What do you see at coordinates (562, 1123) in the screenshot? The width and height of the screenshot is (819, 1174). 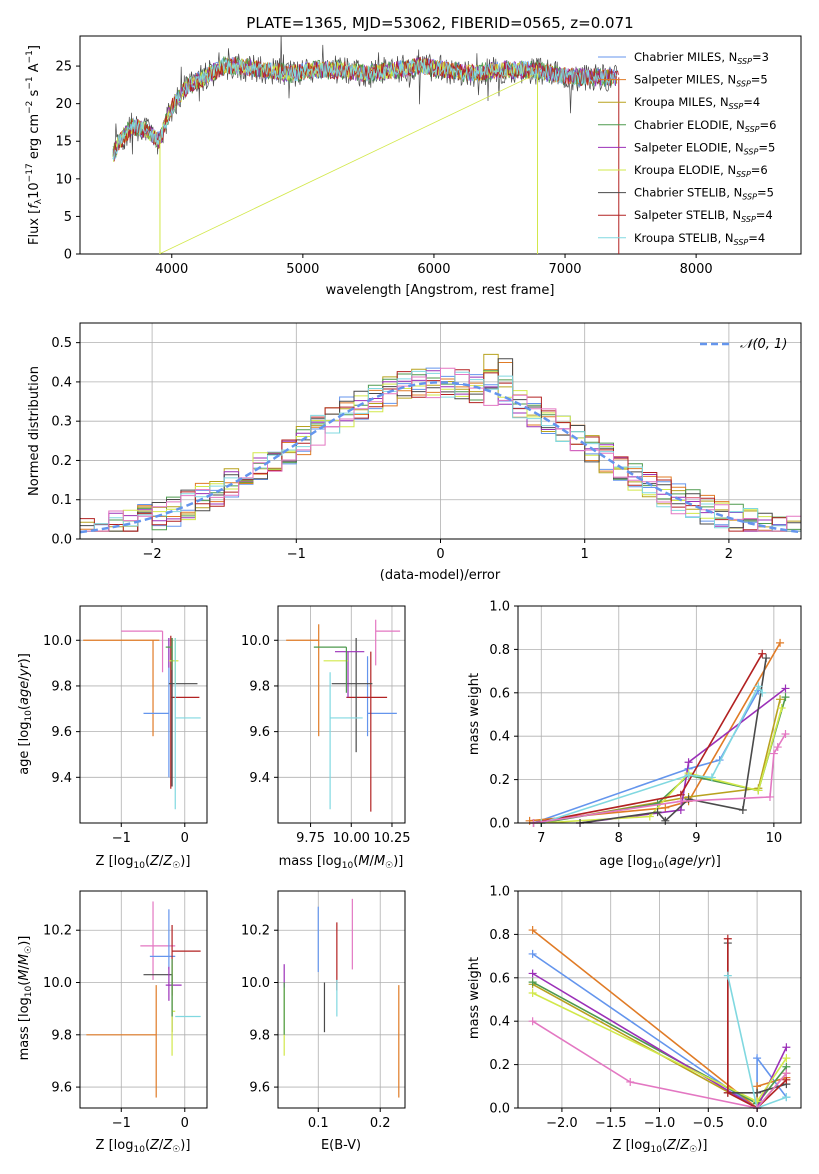 I see `p-mwZ-xtick-label-0: −2.0` at bounding box center [562, 1123].